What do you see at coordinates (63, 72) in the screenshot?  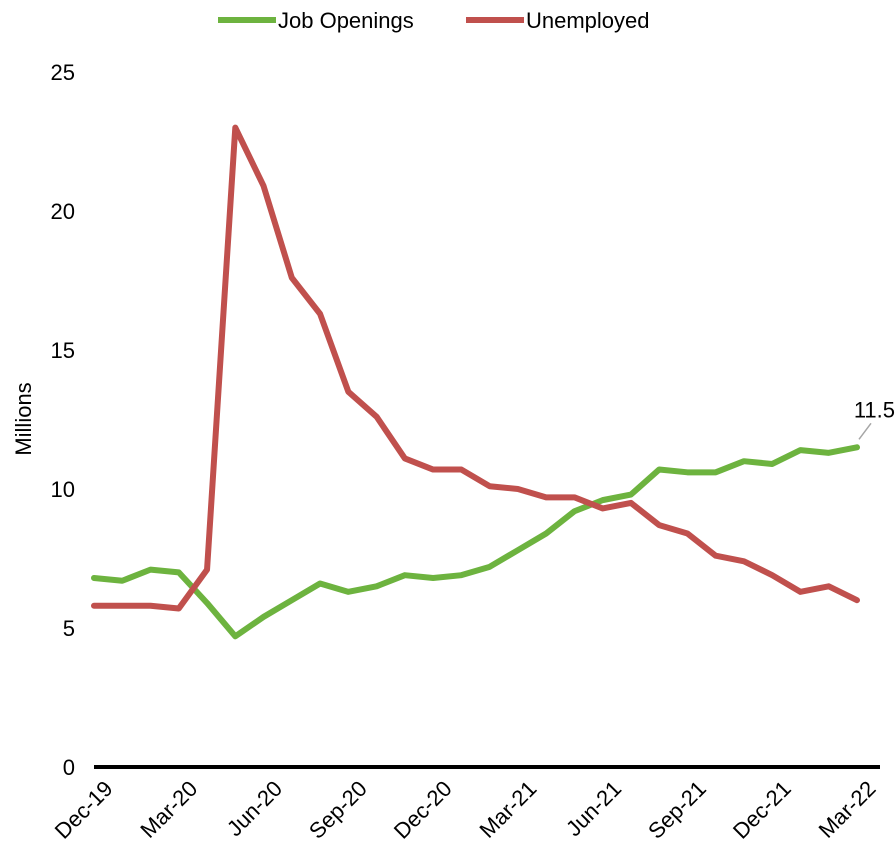 I see `y-tick-label: 25` at bounding box center [63, 72].